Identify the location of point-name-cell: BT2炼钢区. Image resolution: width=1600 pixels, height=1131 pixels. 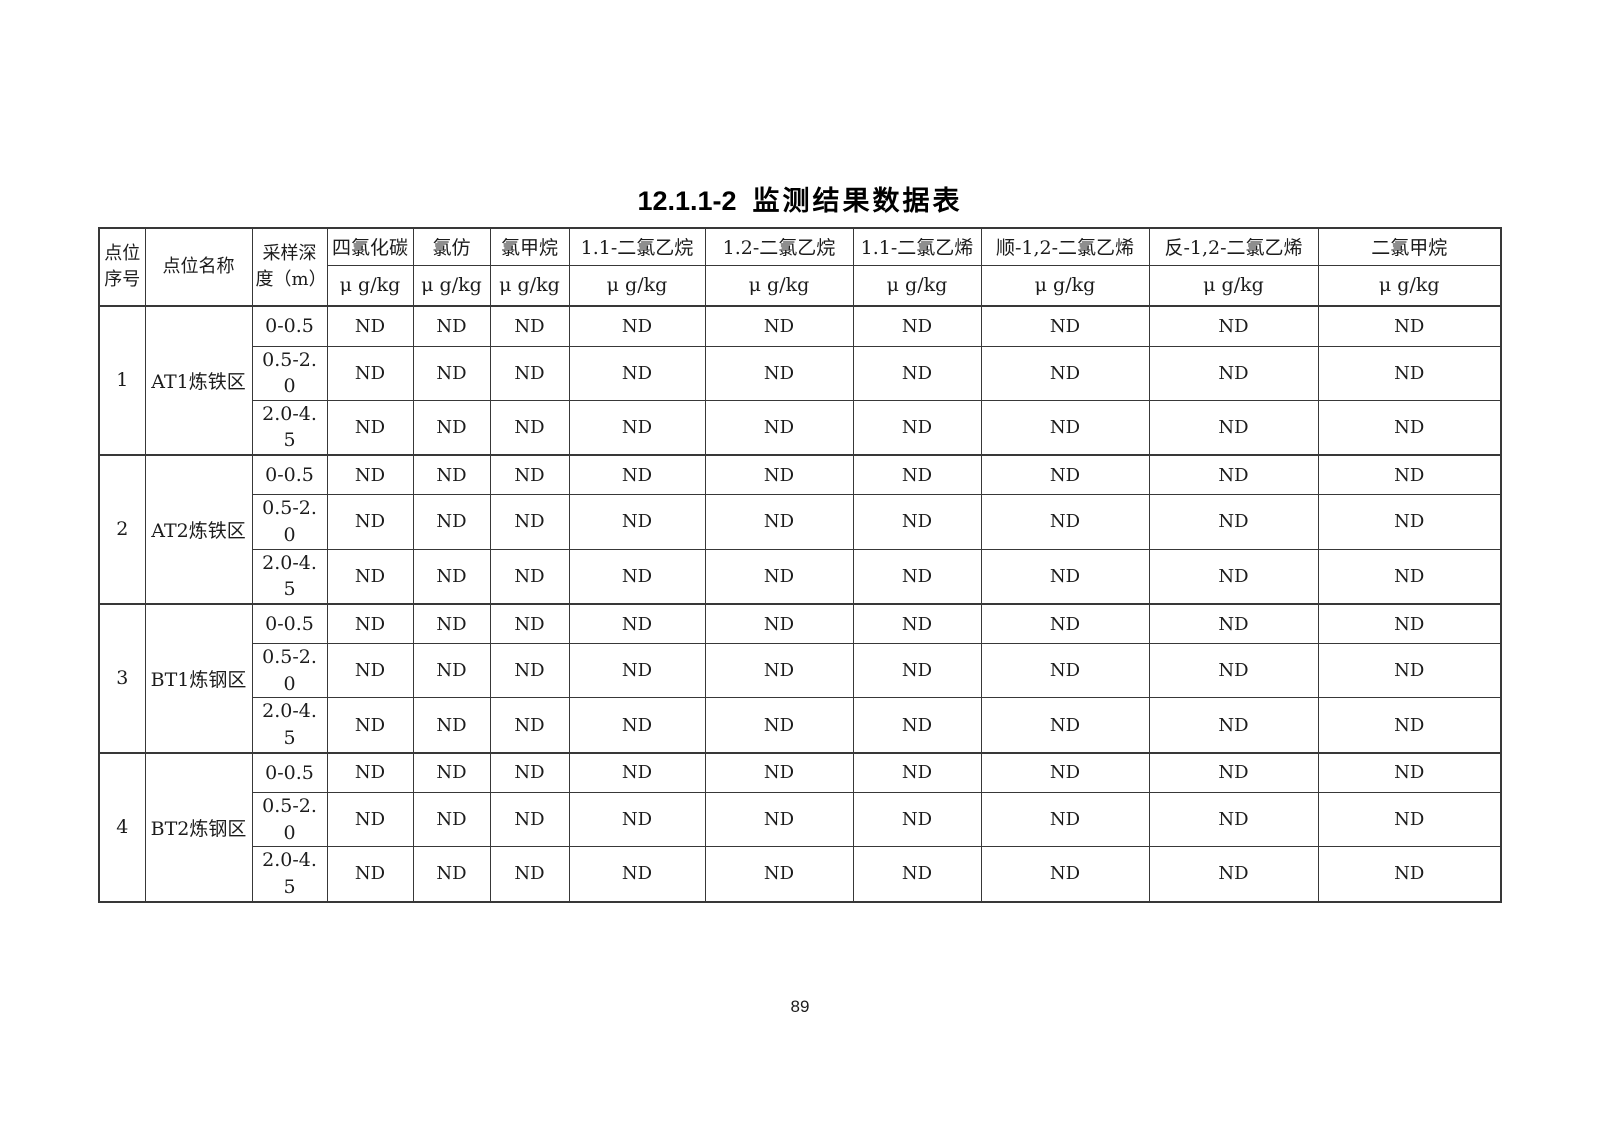
(198, 826).